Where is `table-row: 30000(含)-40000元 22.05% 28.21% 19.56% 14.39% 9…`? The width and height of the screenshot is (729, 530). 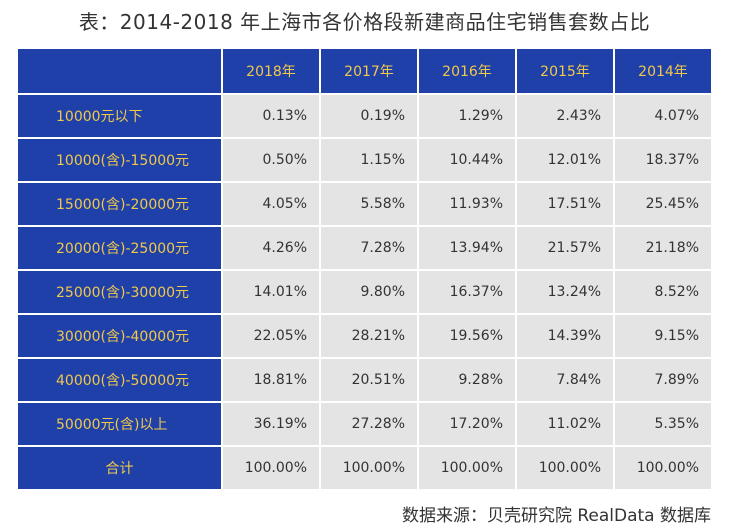
table-row: 30000(含)-40000元 22.05% 28.21% 19.56% 14.39% 9… is located at coordinates (364, 336).